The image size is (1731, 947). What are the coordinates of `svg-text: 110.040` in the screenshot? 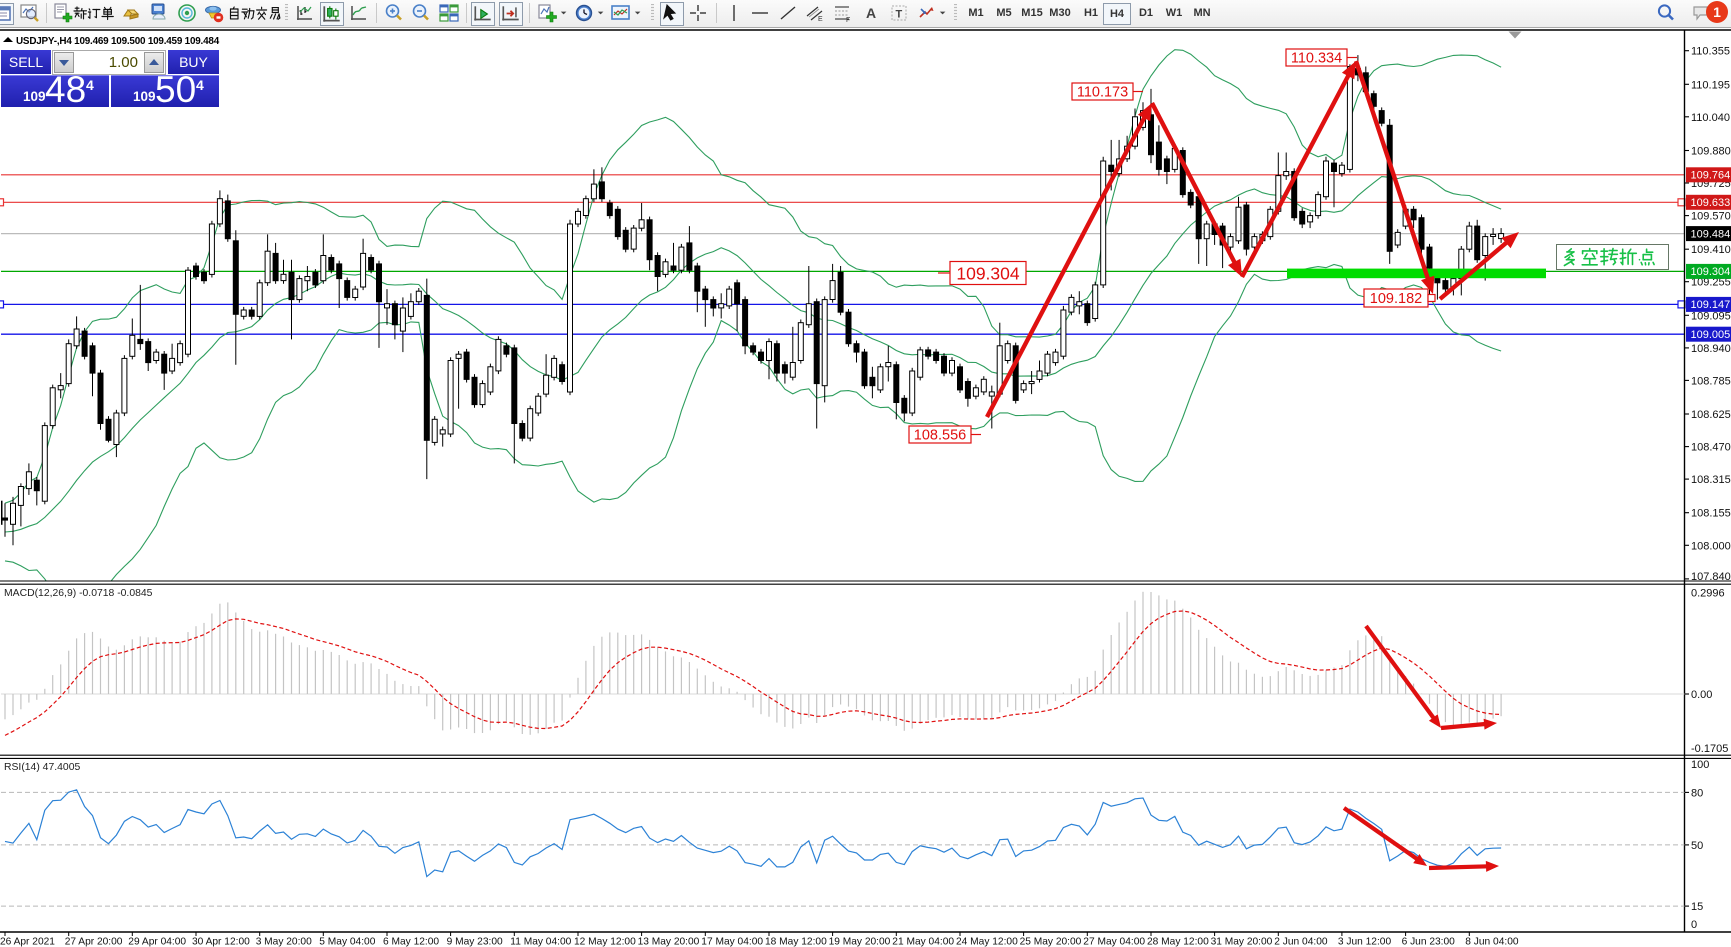 It's located at (1710, 118).